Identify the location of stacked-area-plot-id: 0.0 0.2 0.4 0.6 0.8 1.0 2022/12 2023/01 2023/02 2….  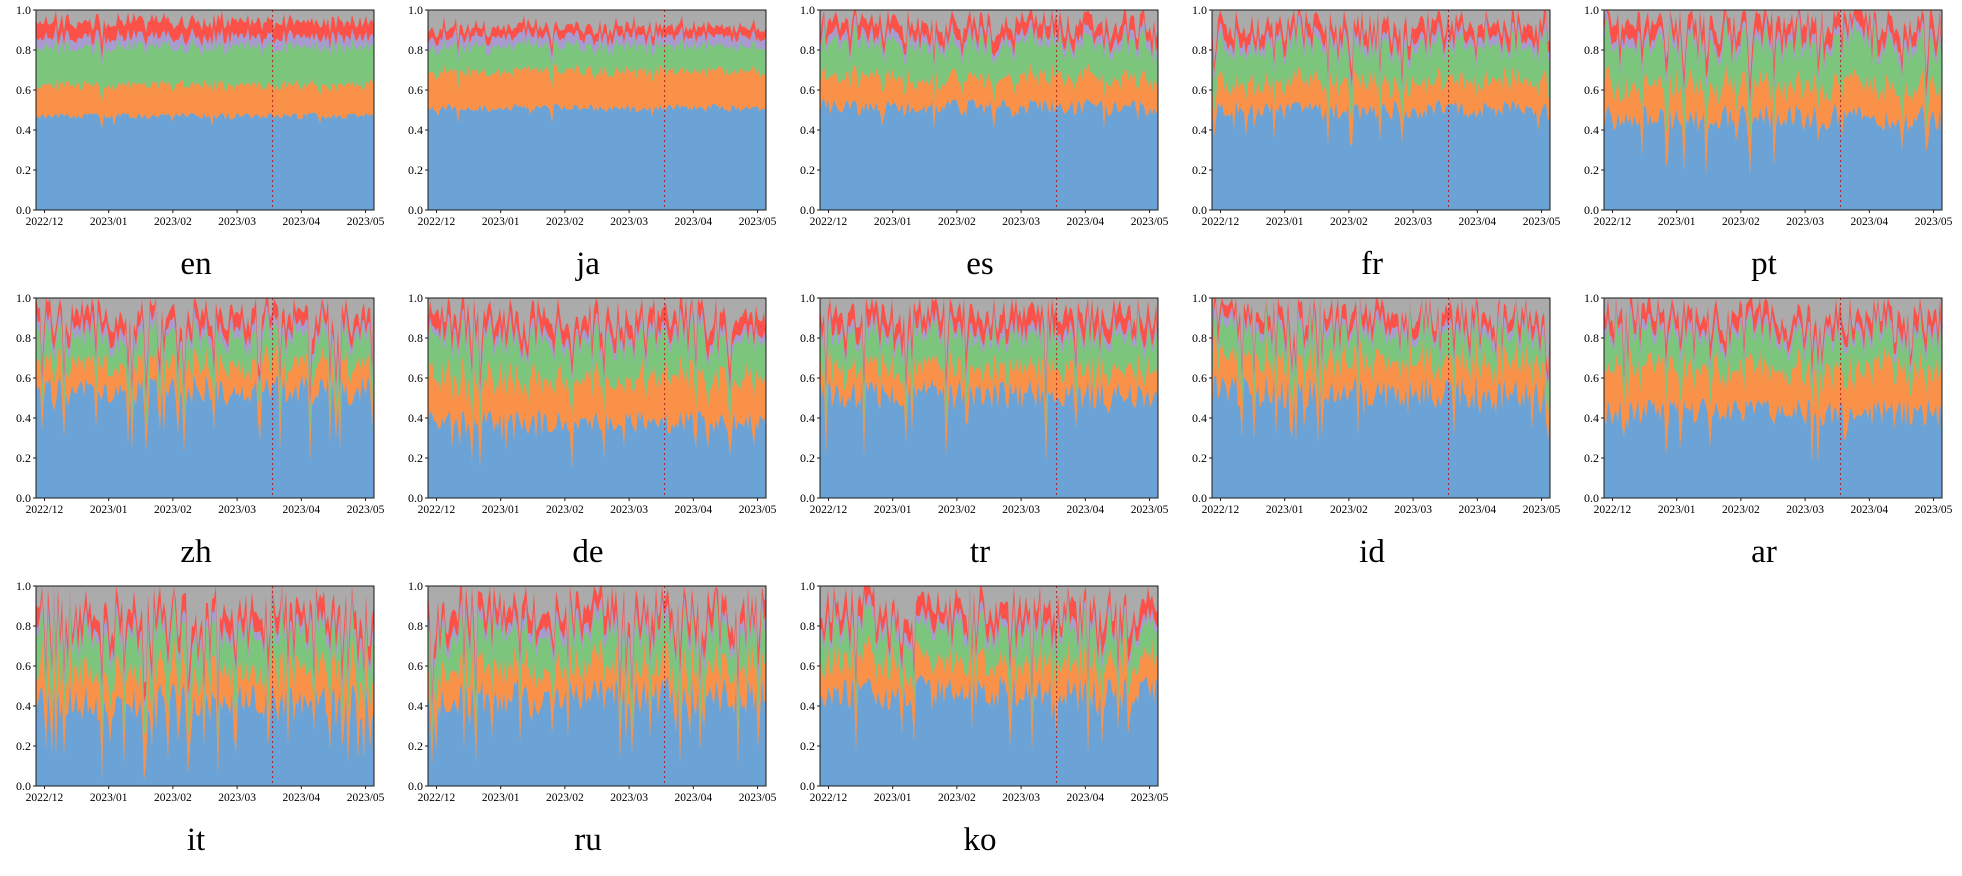
(1376, 403).